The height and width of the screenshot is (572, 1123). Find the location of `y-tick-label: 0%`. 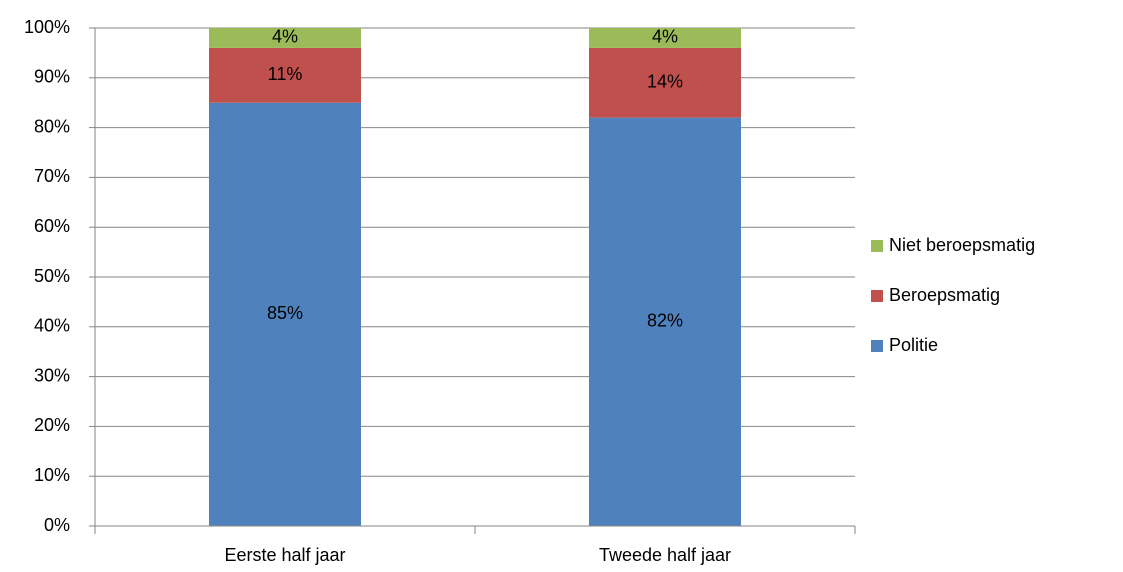

y-tick-label: 0% is located at coordinates (57, 525).